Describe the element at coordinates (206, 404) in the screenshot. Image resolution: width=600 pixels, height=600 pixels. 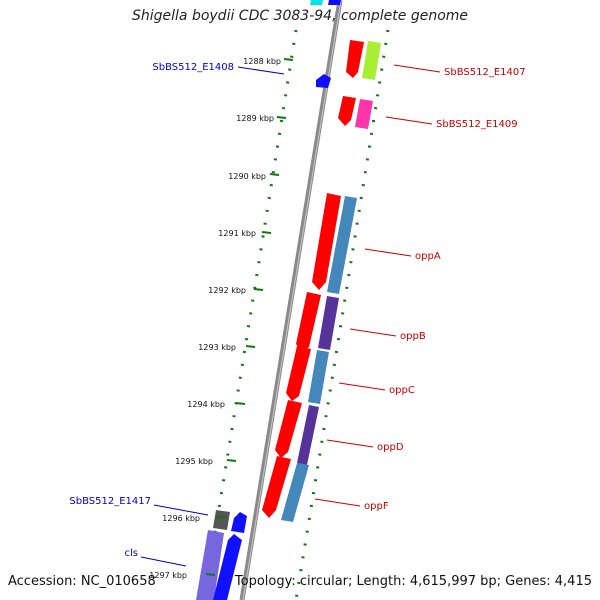
I see `axis-tick-label: 1294 kbp` at that location.